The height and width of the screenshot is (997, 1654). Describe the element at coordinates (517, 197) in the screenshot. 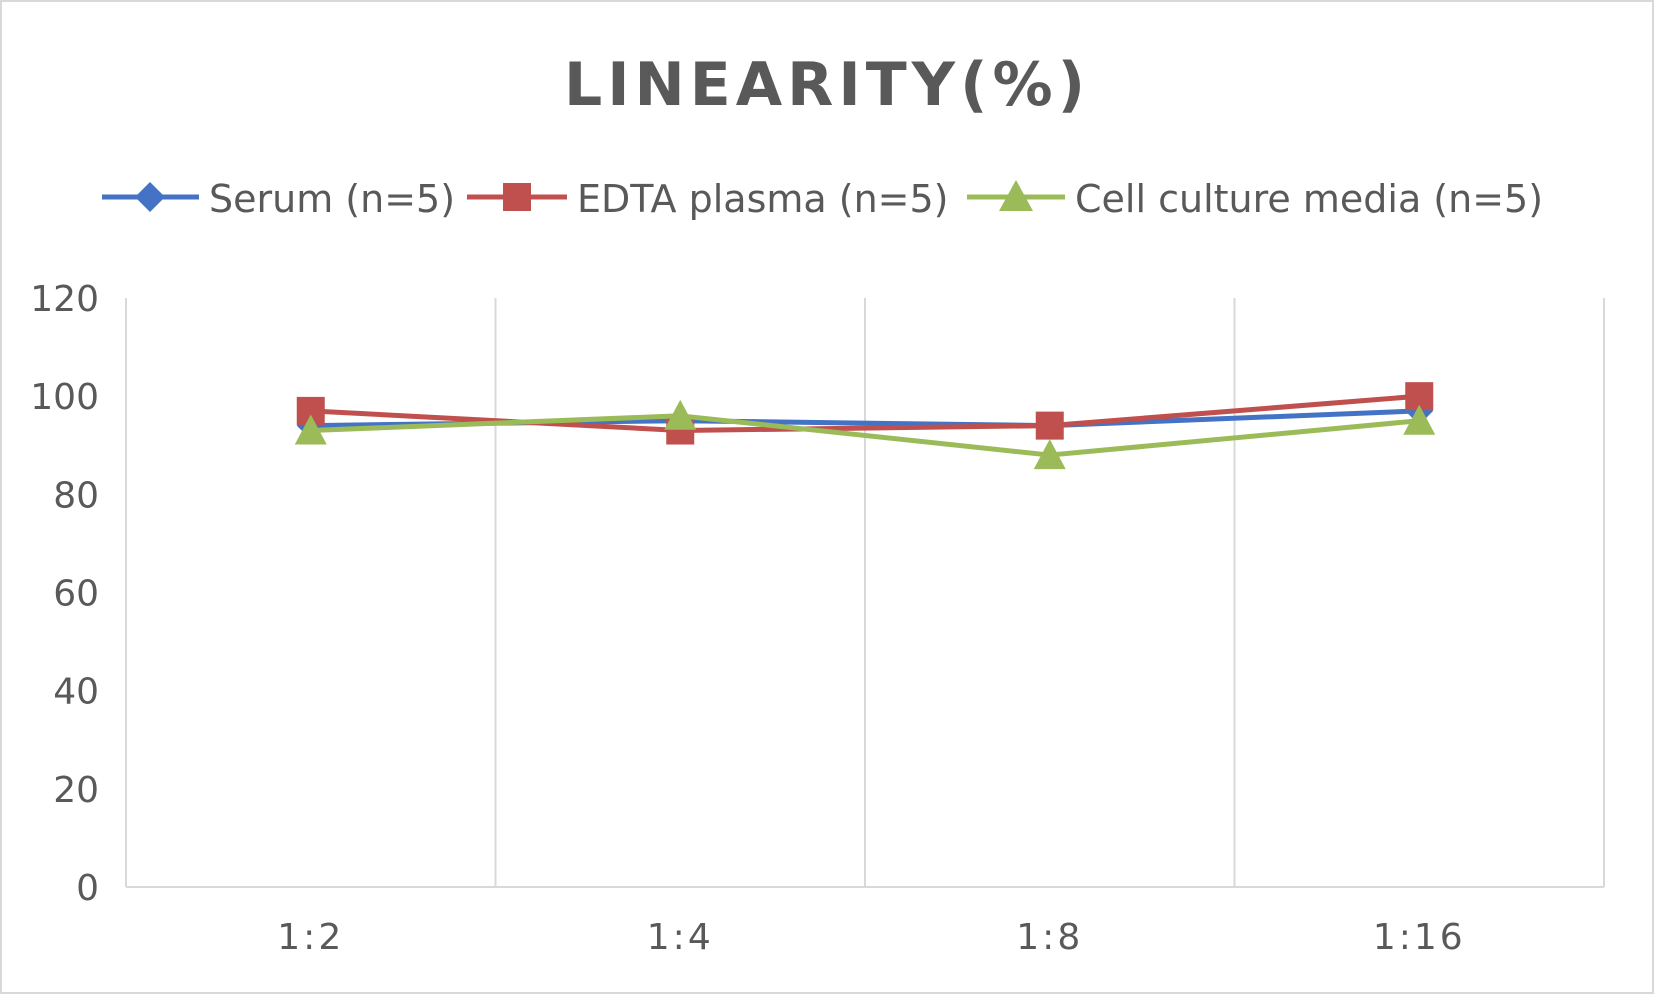

I see `legend-marker-square` at that location.